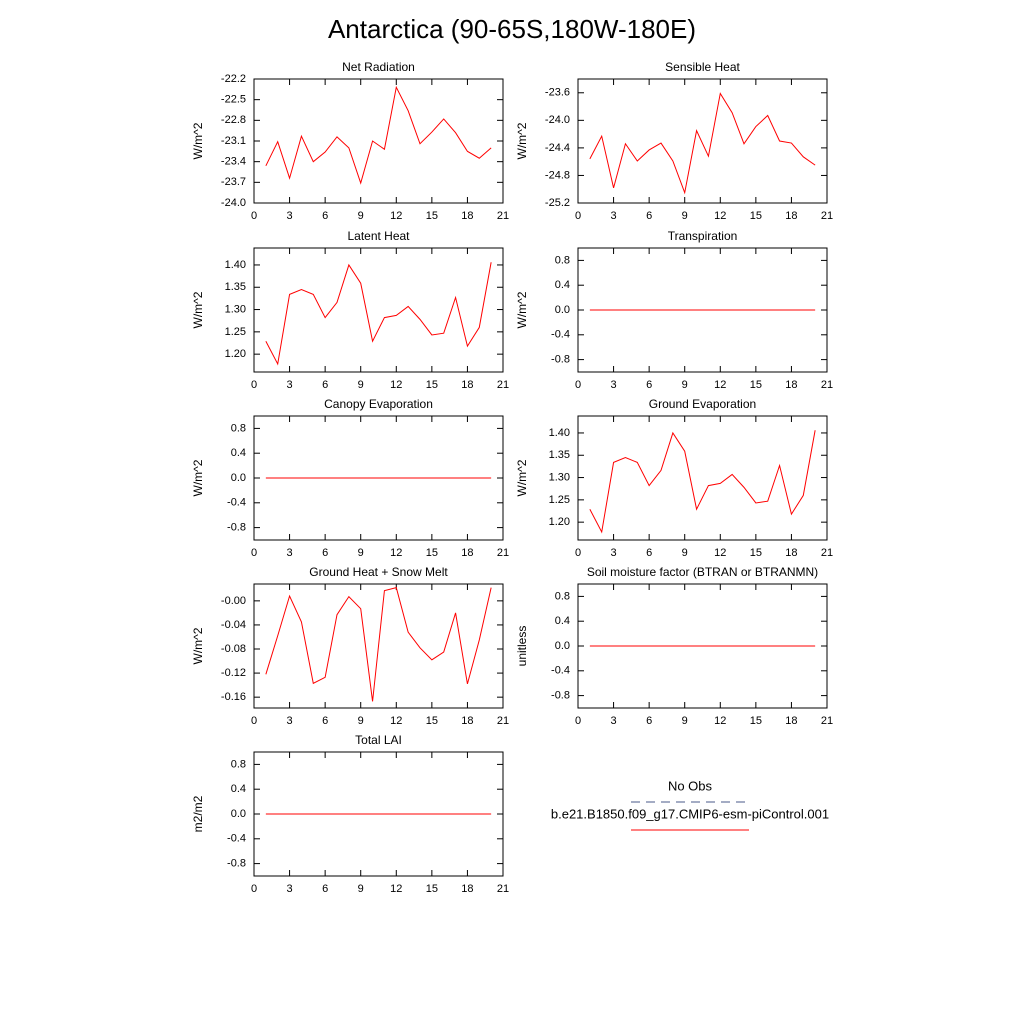 This screenshot has width=1024, height=1024. I want to click on y-tick-label: 1.35, so click(559, 455).